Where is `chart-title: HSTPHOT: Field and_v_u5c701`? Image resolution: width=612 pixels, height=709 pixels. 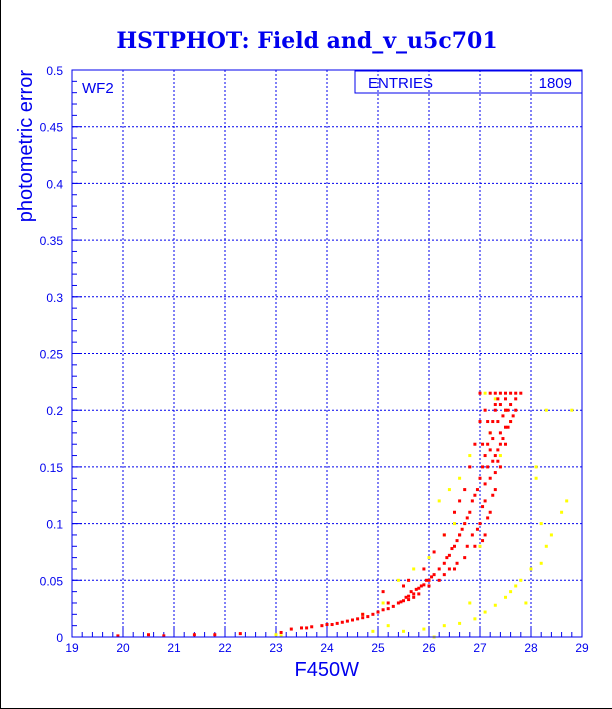
chart-title: HSTPHOT: Field and_v_u5c701 is located at coordinates (306, 41).